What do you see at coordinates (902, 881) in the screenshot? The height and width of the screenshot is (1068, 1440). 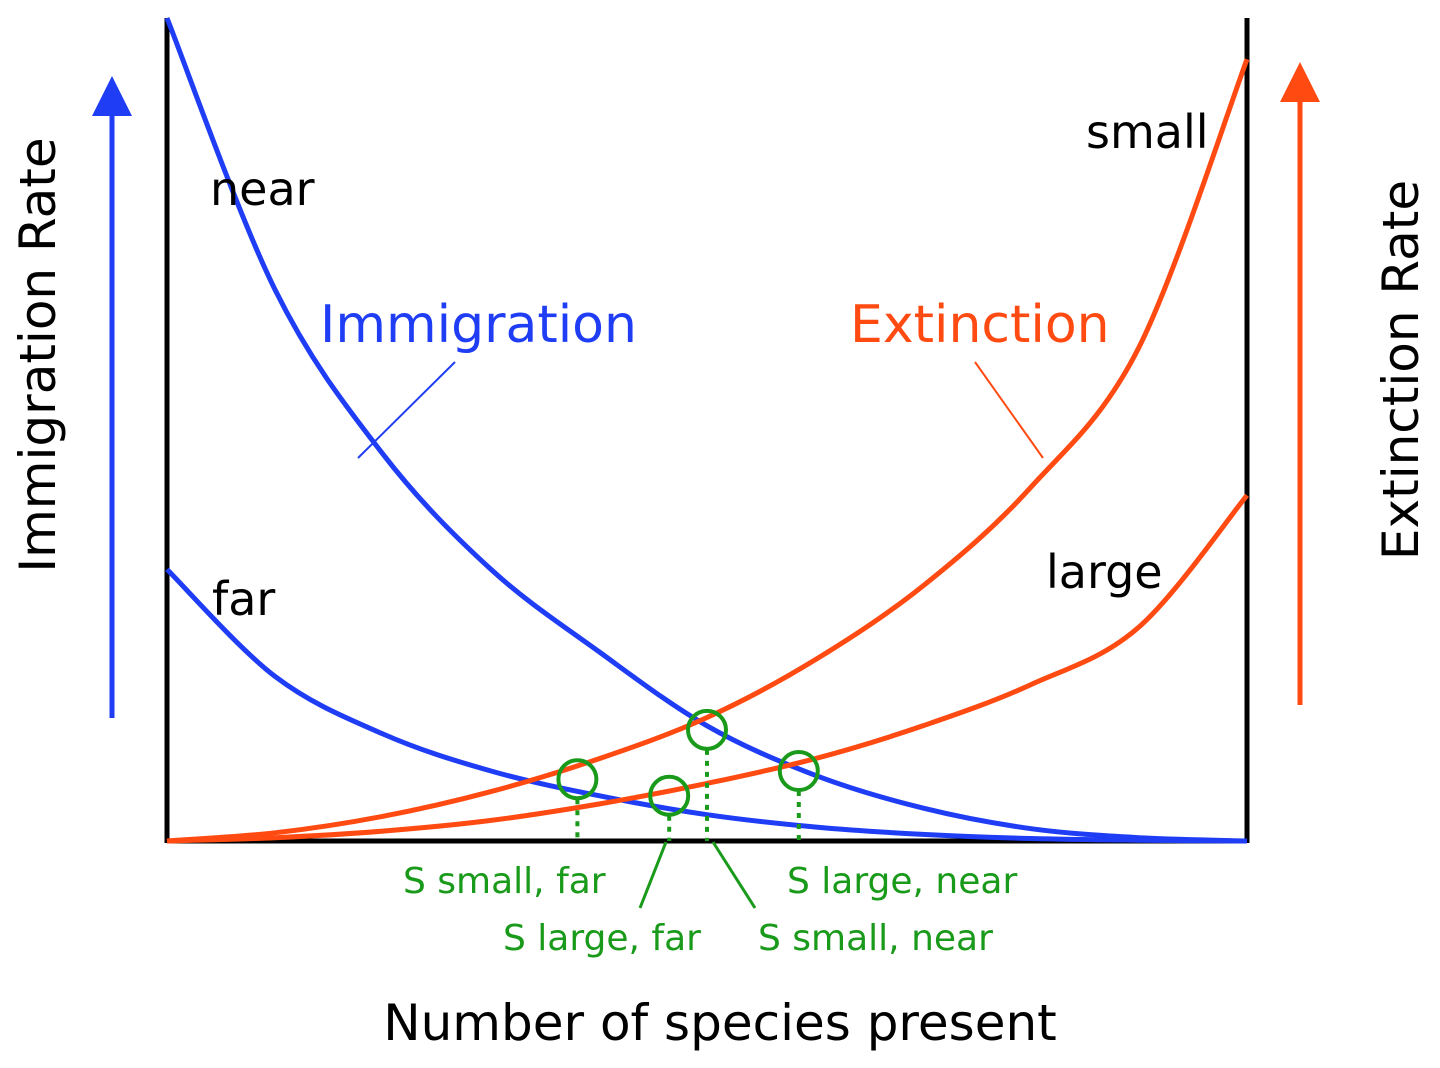 I see `eq-label-large-near: S large, near` at bounding box center [902, 881].